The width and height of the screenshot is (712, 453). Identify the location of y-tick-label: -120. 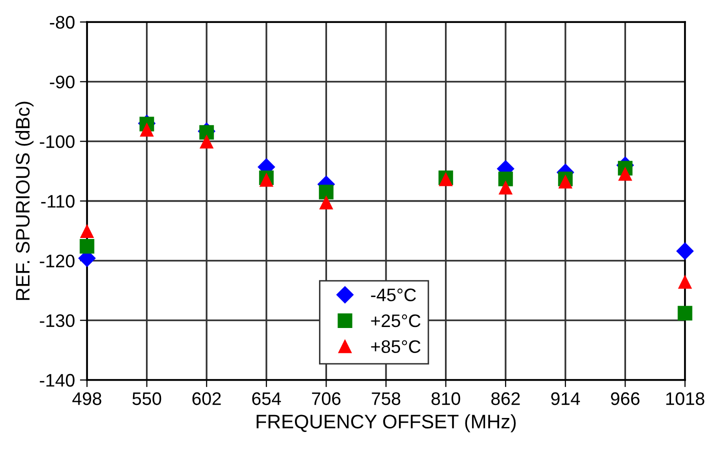
(57, 261).